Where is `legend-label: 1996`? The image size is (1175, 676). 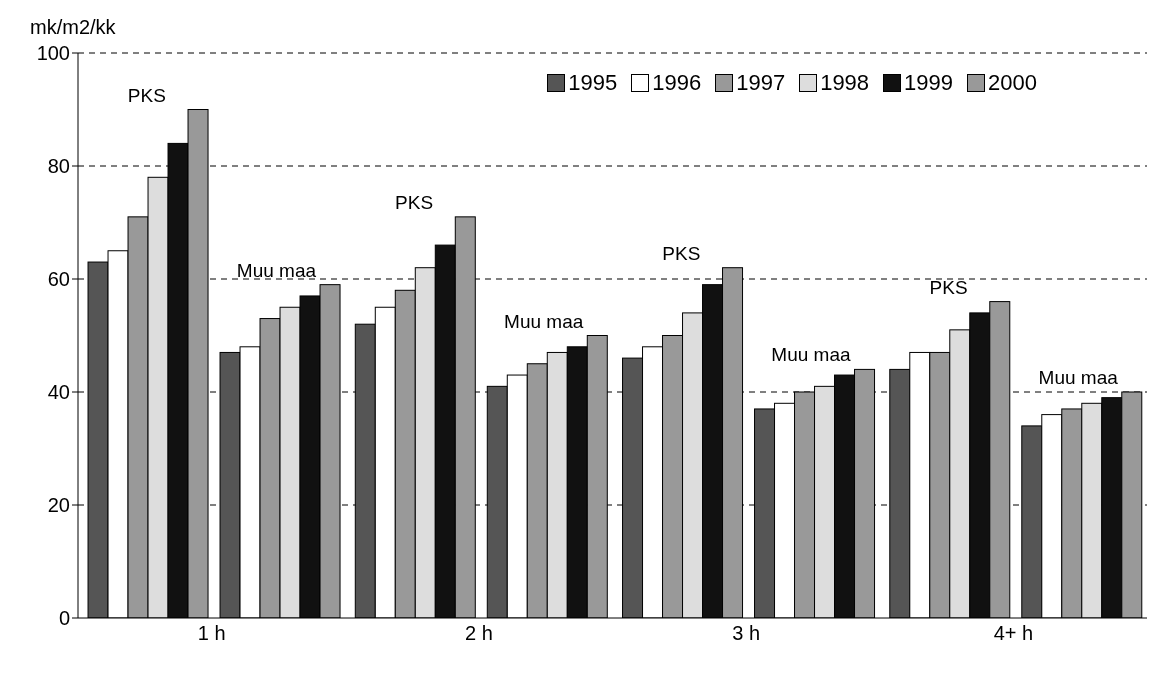 legend-label: 1996 is located at coordinates (677, 83).